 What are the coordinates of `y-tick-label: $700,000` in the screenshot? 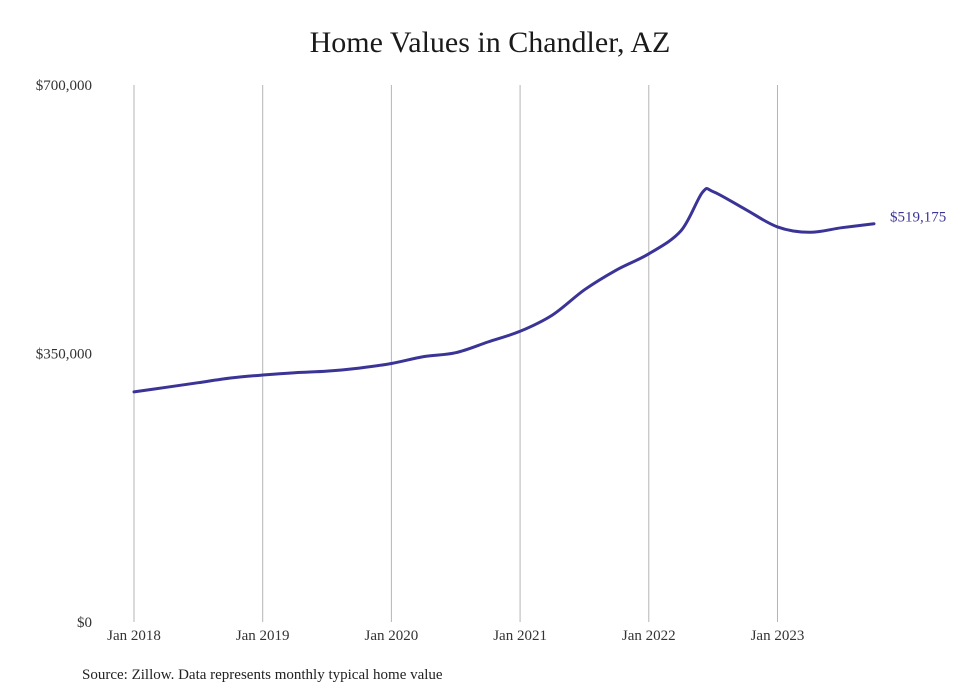 It's located at (64, 86).